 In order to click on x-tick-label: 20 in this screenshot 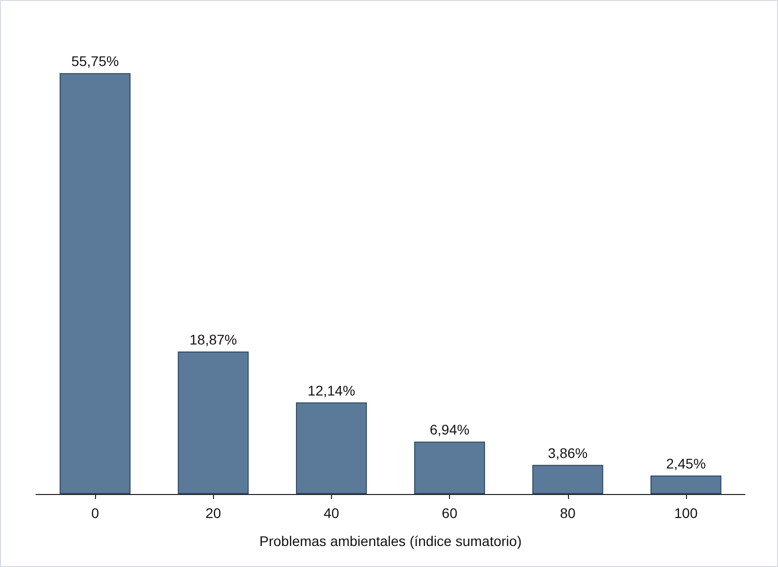, I will do `click(213, 513)`.